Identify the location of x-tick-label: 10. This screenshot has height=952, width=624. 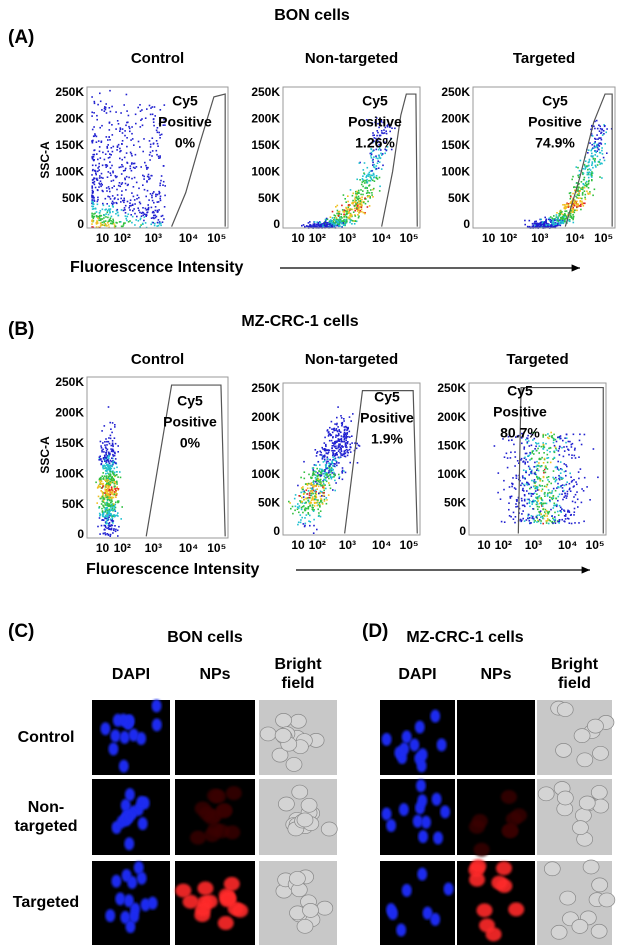
(298, 545).